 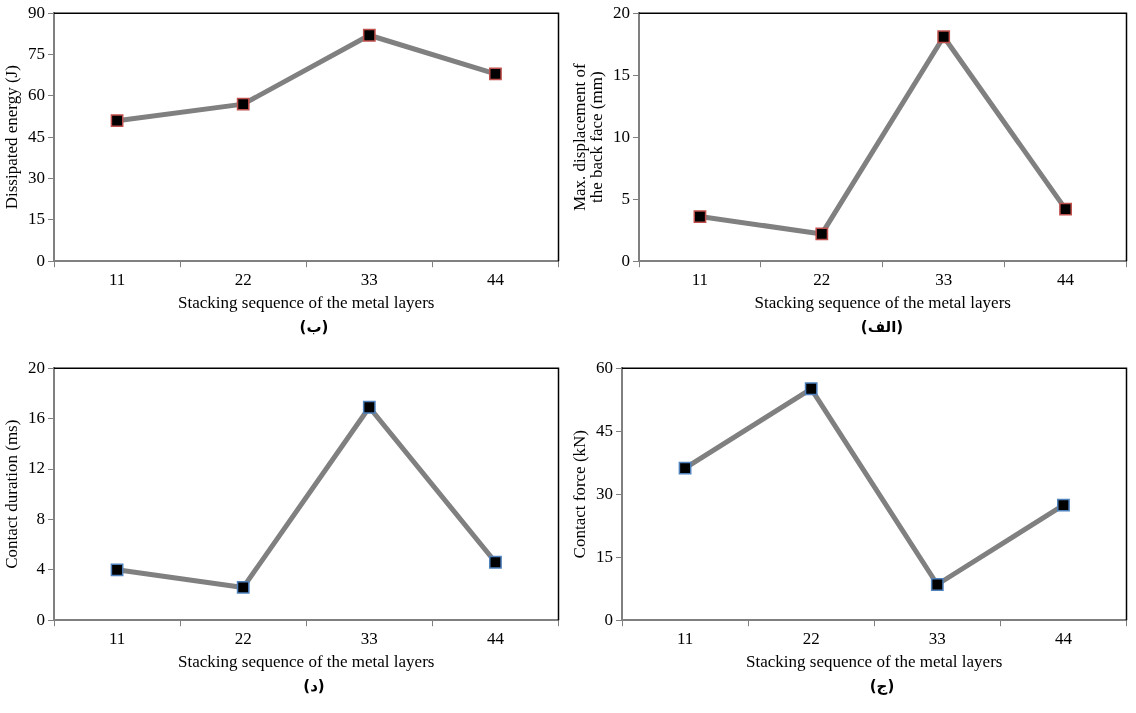 I want to click on text: (د), so click(x=314, y=686).